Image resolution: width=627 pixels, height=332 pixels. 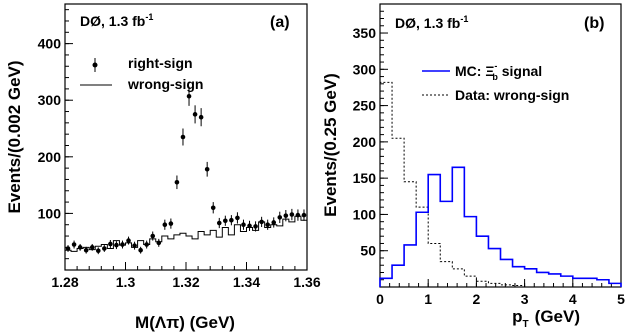 I want to click on panel-b-x-tick-label: 0, so click(x=380, y=299).